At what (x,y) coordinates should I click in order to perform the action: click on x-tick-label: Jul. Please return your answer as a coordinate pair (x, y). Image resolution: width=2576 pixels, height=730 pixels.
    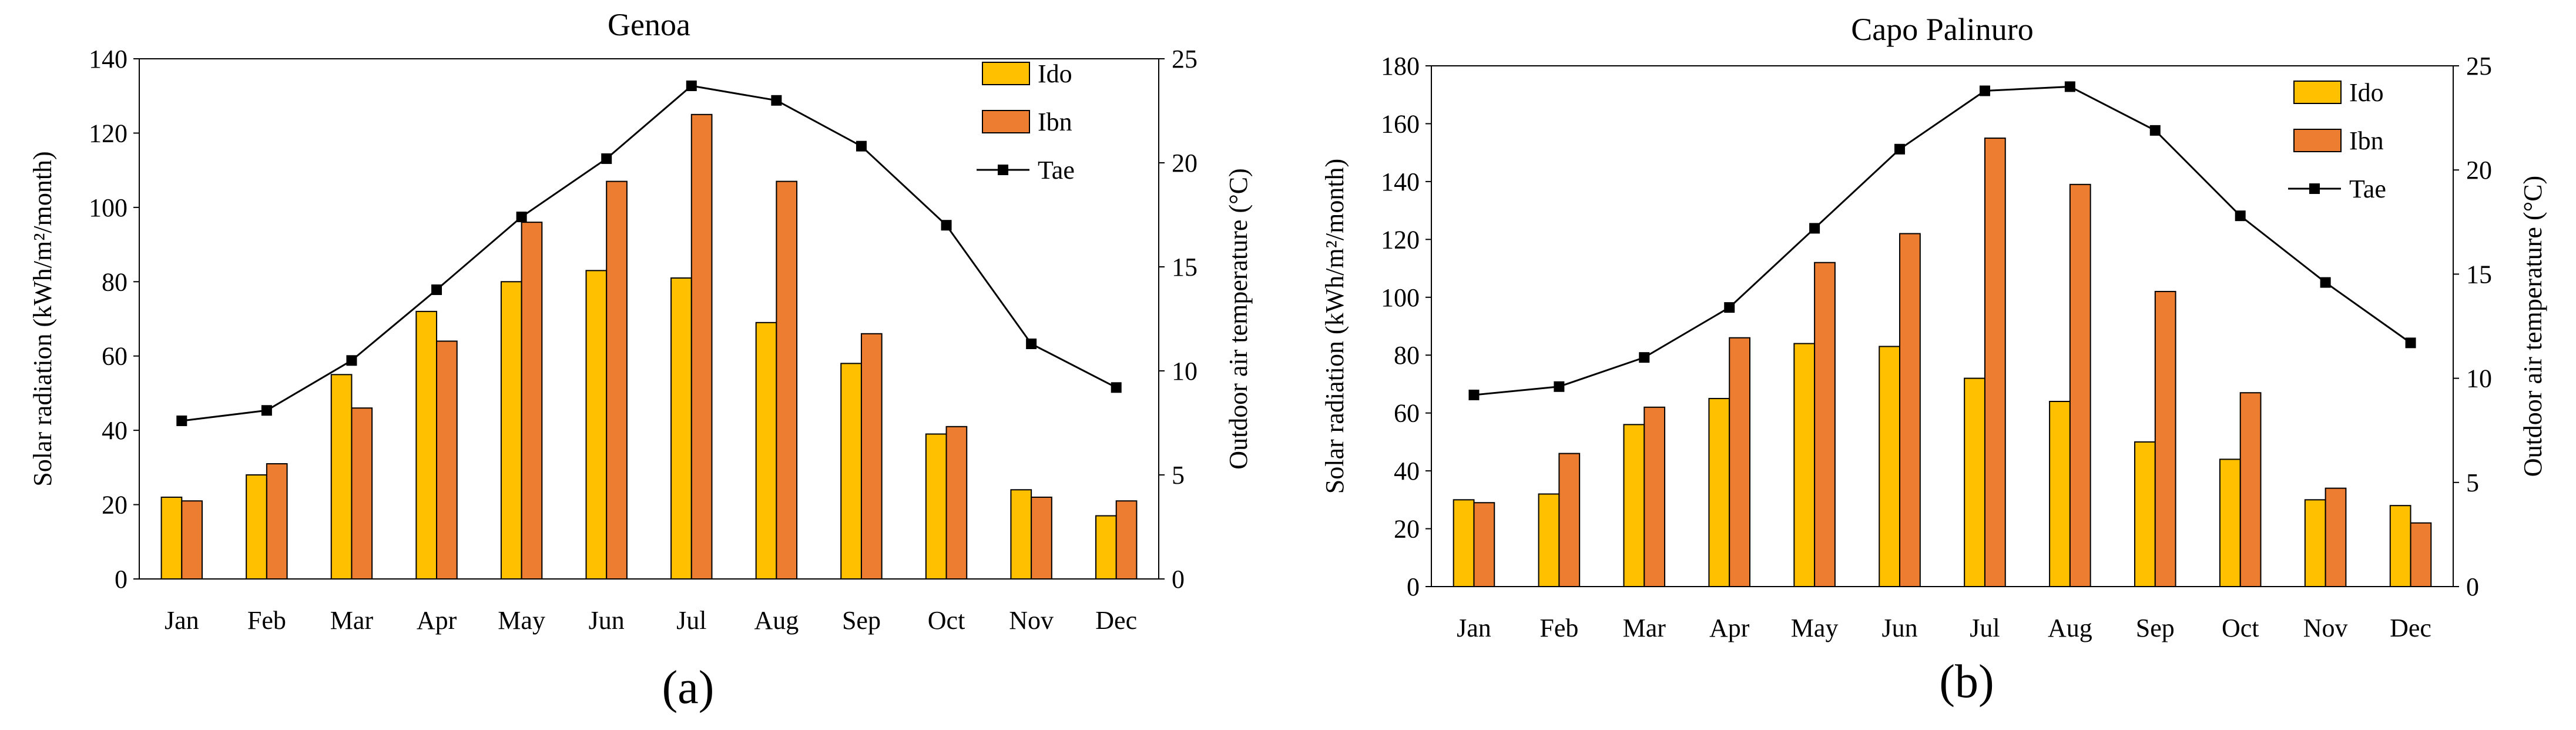
    Looking at the image, I should click on (691, 620).